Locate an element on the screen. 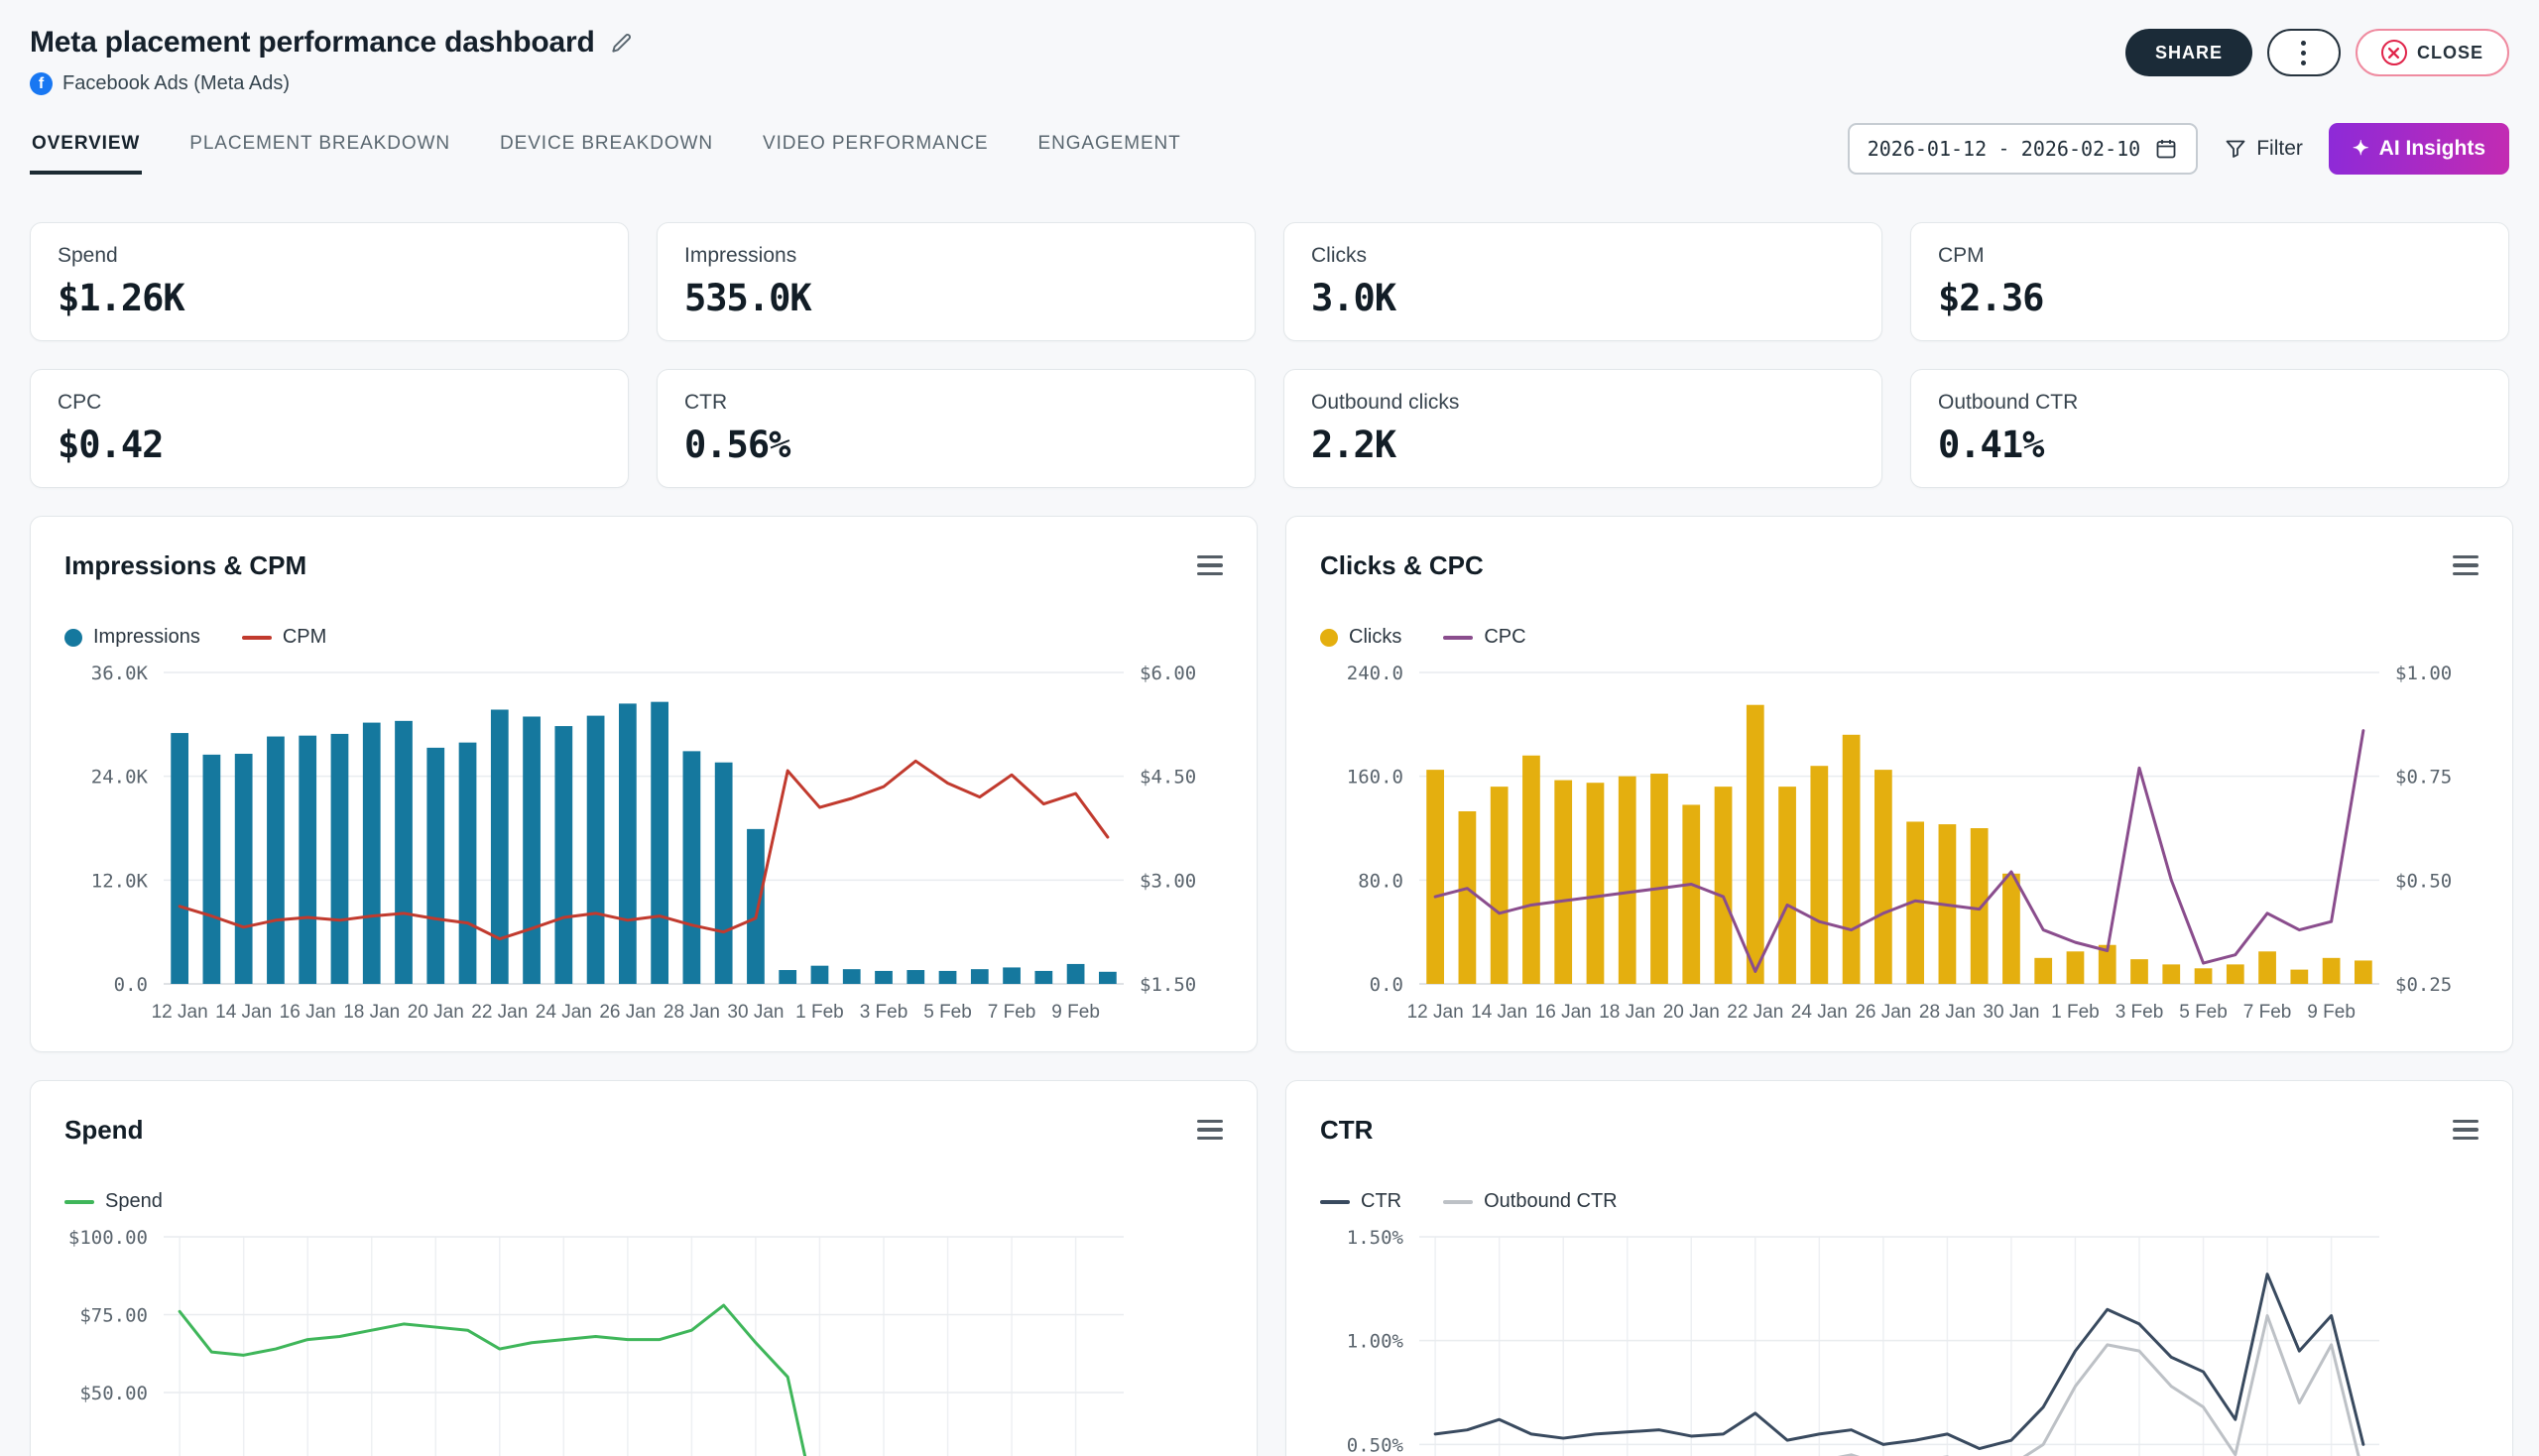  kpi-label: CTR is located at coordinates (706, 402).